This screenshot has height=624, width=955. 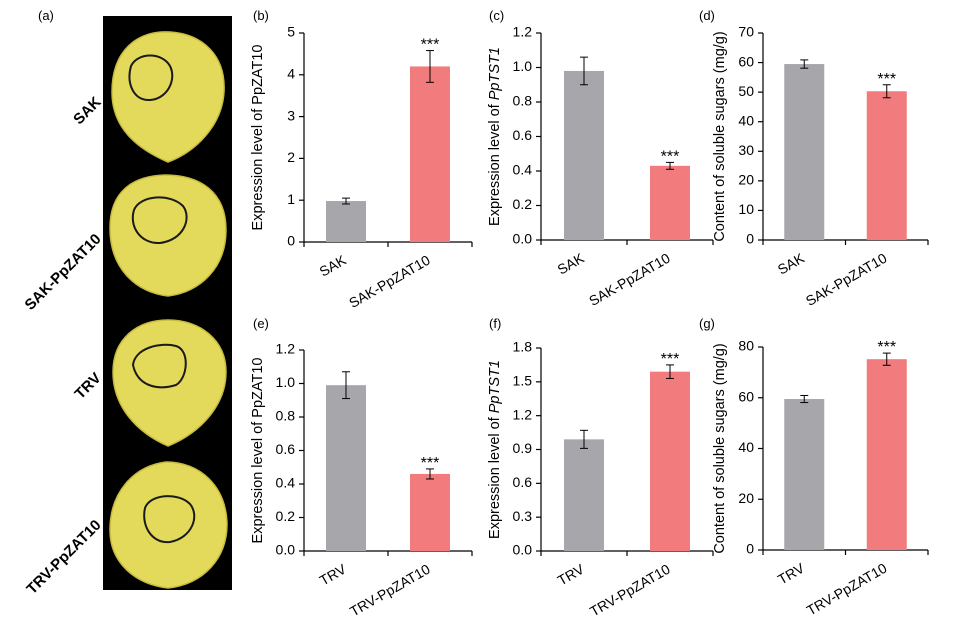 What do you see at coordinates (291, 32) in the screenshot?
I see `y-tick-label: 5` at bounding box center [291, 32].